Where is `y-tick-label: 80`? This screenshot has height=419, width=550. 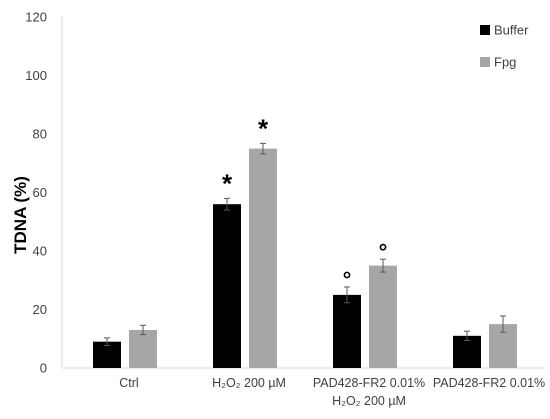
y-tick-label: 80 is located at coordinates (40, 134).